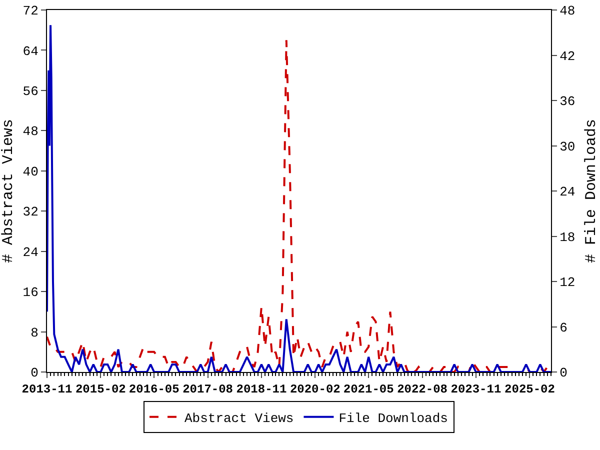 The height and width of the screenshot is (450, 600). What do you see at coordinates (568, 237) in the screenshot?
I see `y2-tick-label: 18` at bounding box center [568, 237].